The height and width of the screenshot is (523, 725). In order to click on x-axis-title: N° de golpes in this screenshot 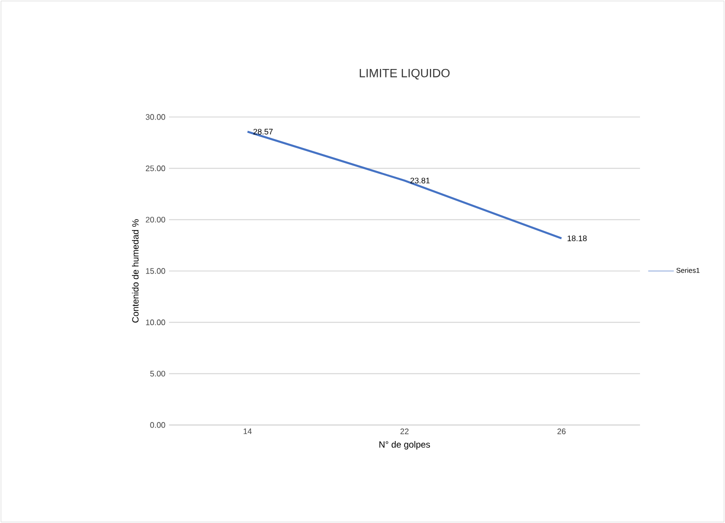, I will do `click(404, 445)`.